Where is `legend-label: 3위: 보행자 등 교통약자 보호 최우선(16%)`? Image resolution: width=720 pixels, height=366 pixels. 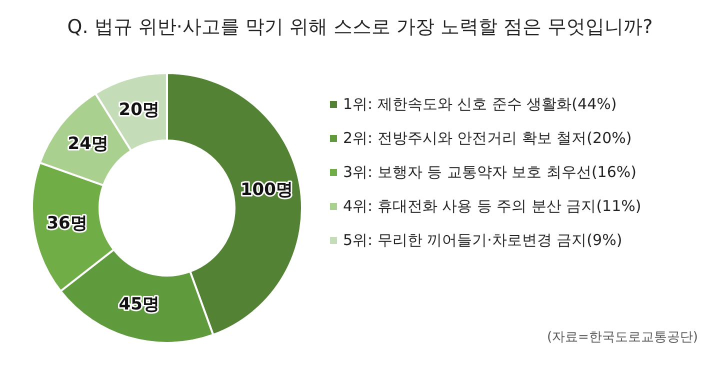
legend-label: 3위: 보행자 등 교통약자 보호 최우선(16%) is located at coordinates (489, 172).